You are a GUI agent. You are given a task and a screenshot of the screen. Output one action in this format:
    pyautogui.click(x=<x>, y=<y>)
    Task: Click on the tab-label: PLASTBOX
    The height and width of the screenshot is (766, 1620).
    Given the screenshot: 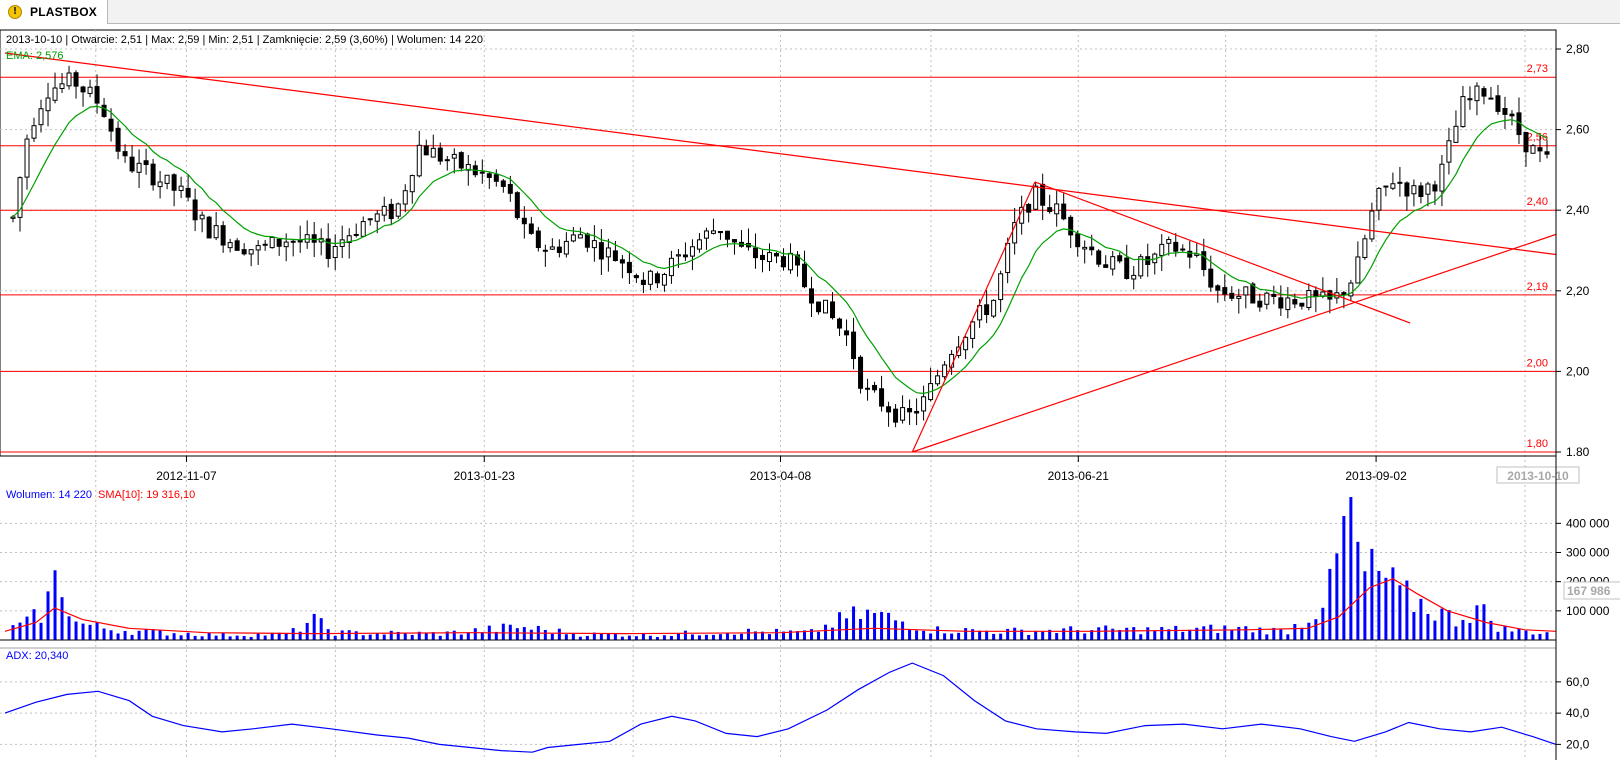 What is the action you would take?
    pyautogui.click(x=63, y=12)
    